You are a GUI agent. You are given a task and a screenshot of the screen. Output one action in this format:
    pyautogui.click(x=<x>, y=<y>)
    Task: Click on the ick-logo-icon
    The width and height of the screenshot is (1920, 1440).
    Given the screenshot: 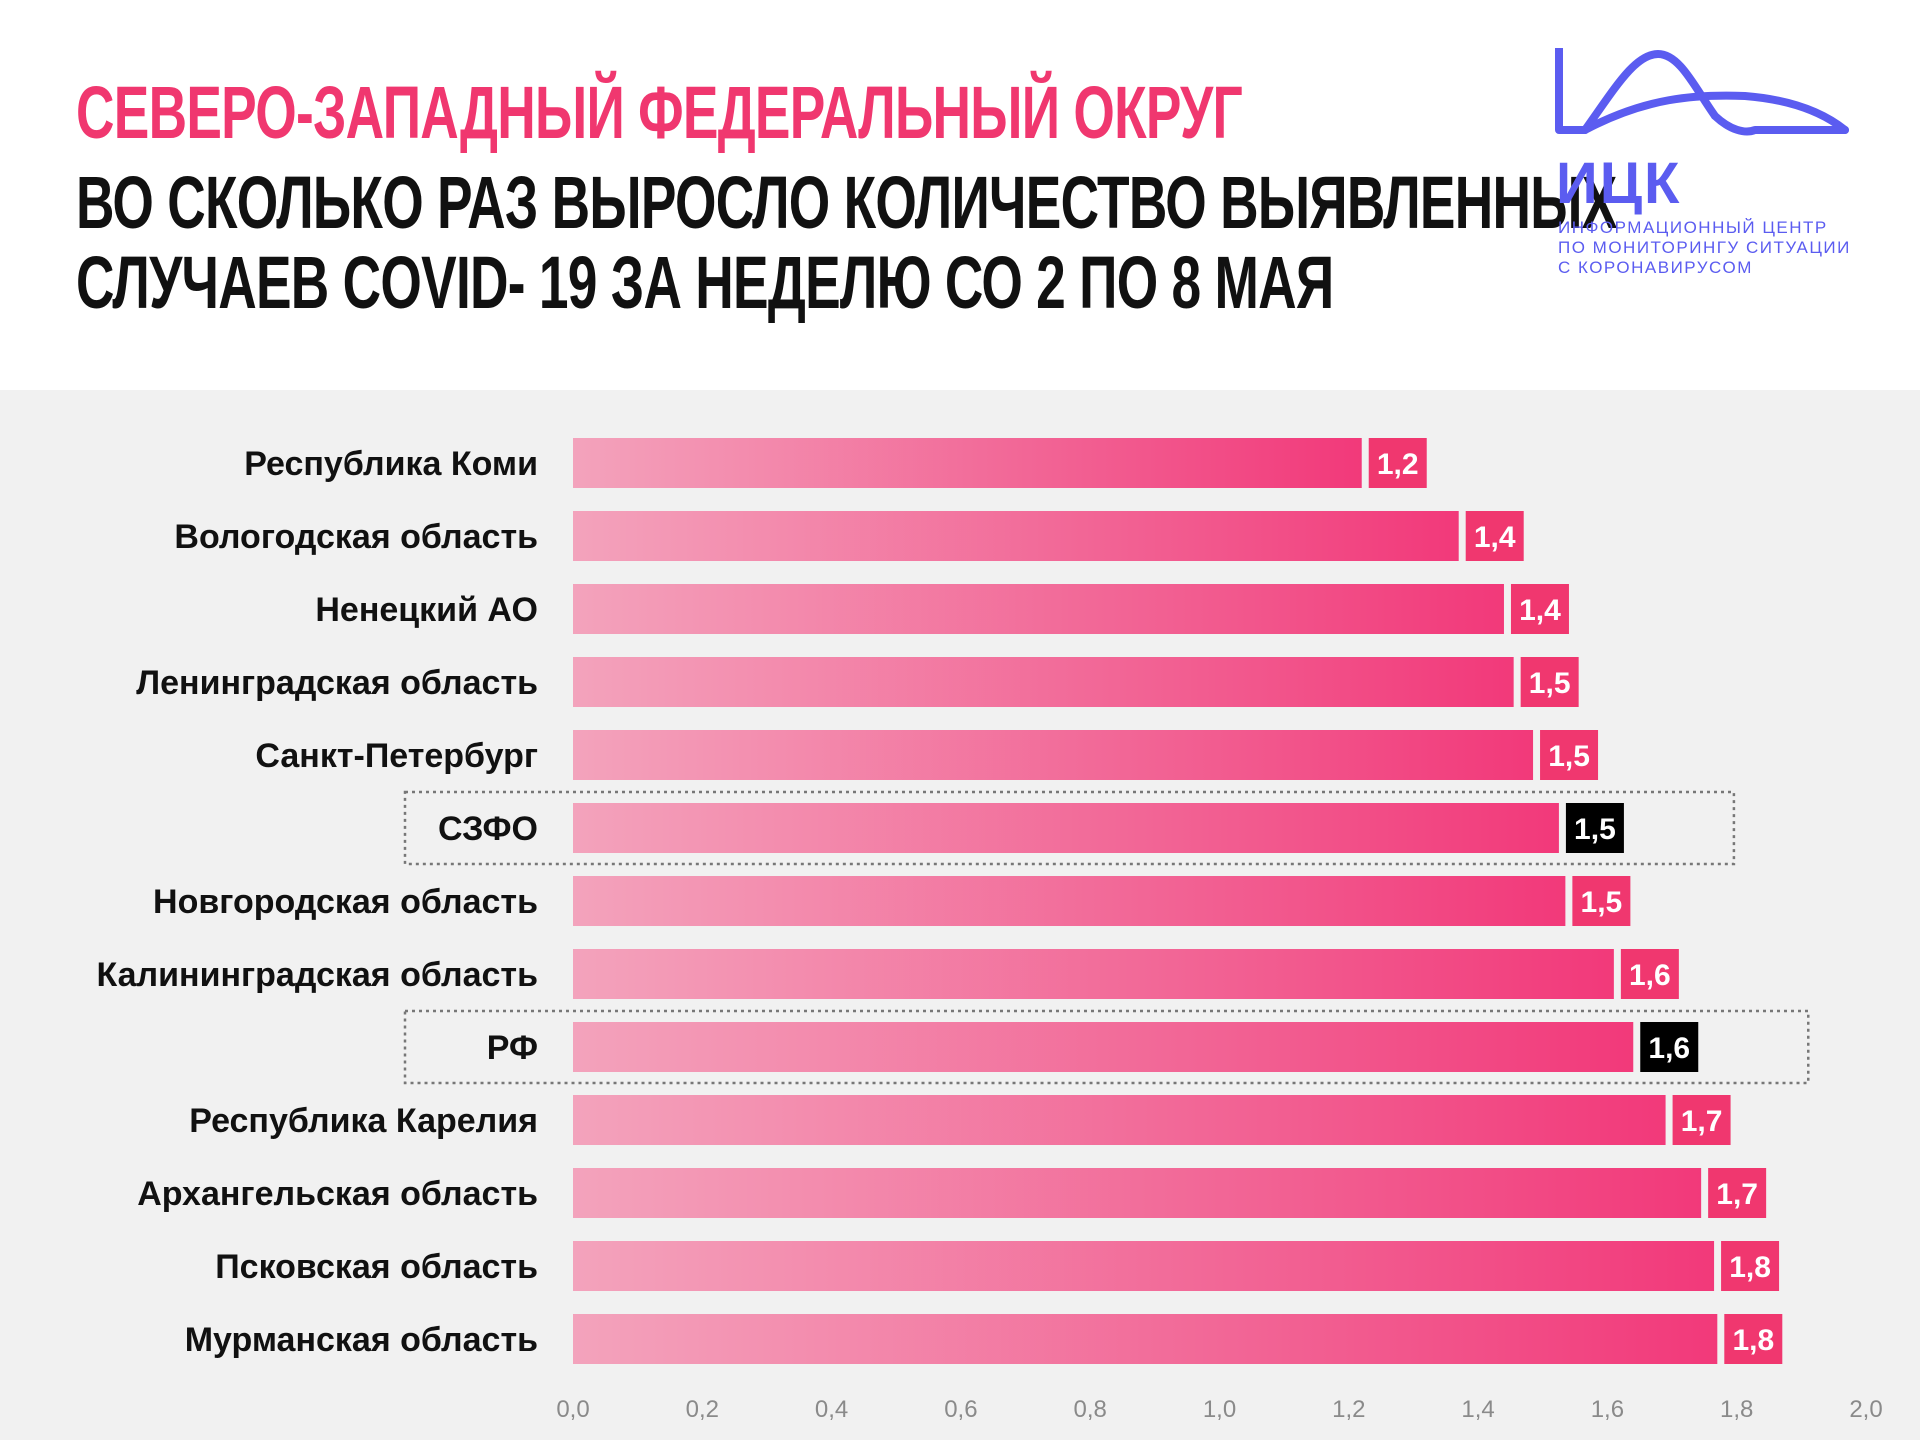 What is the action you would take?
    pyautogui.click(x=1702, y=92)
    